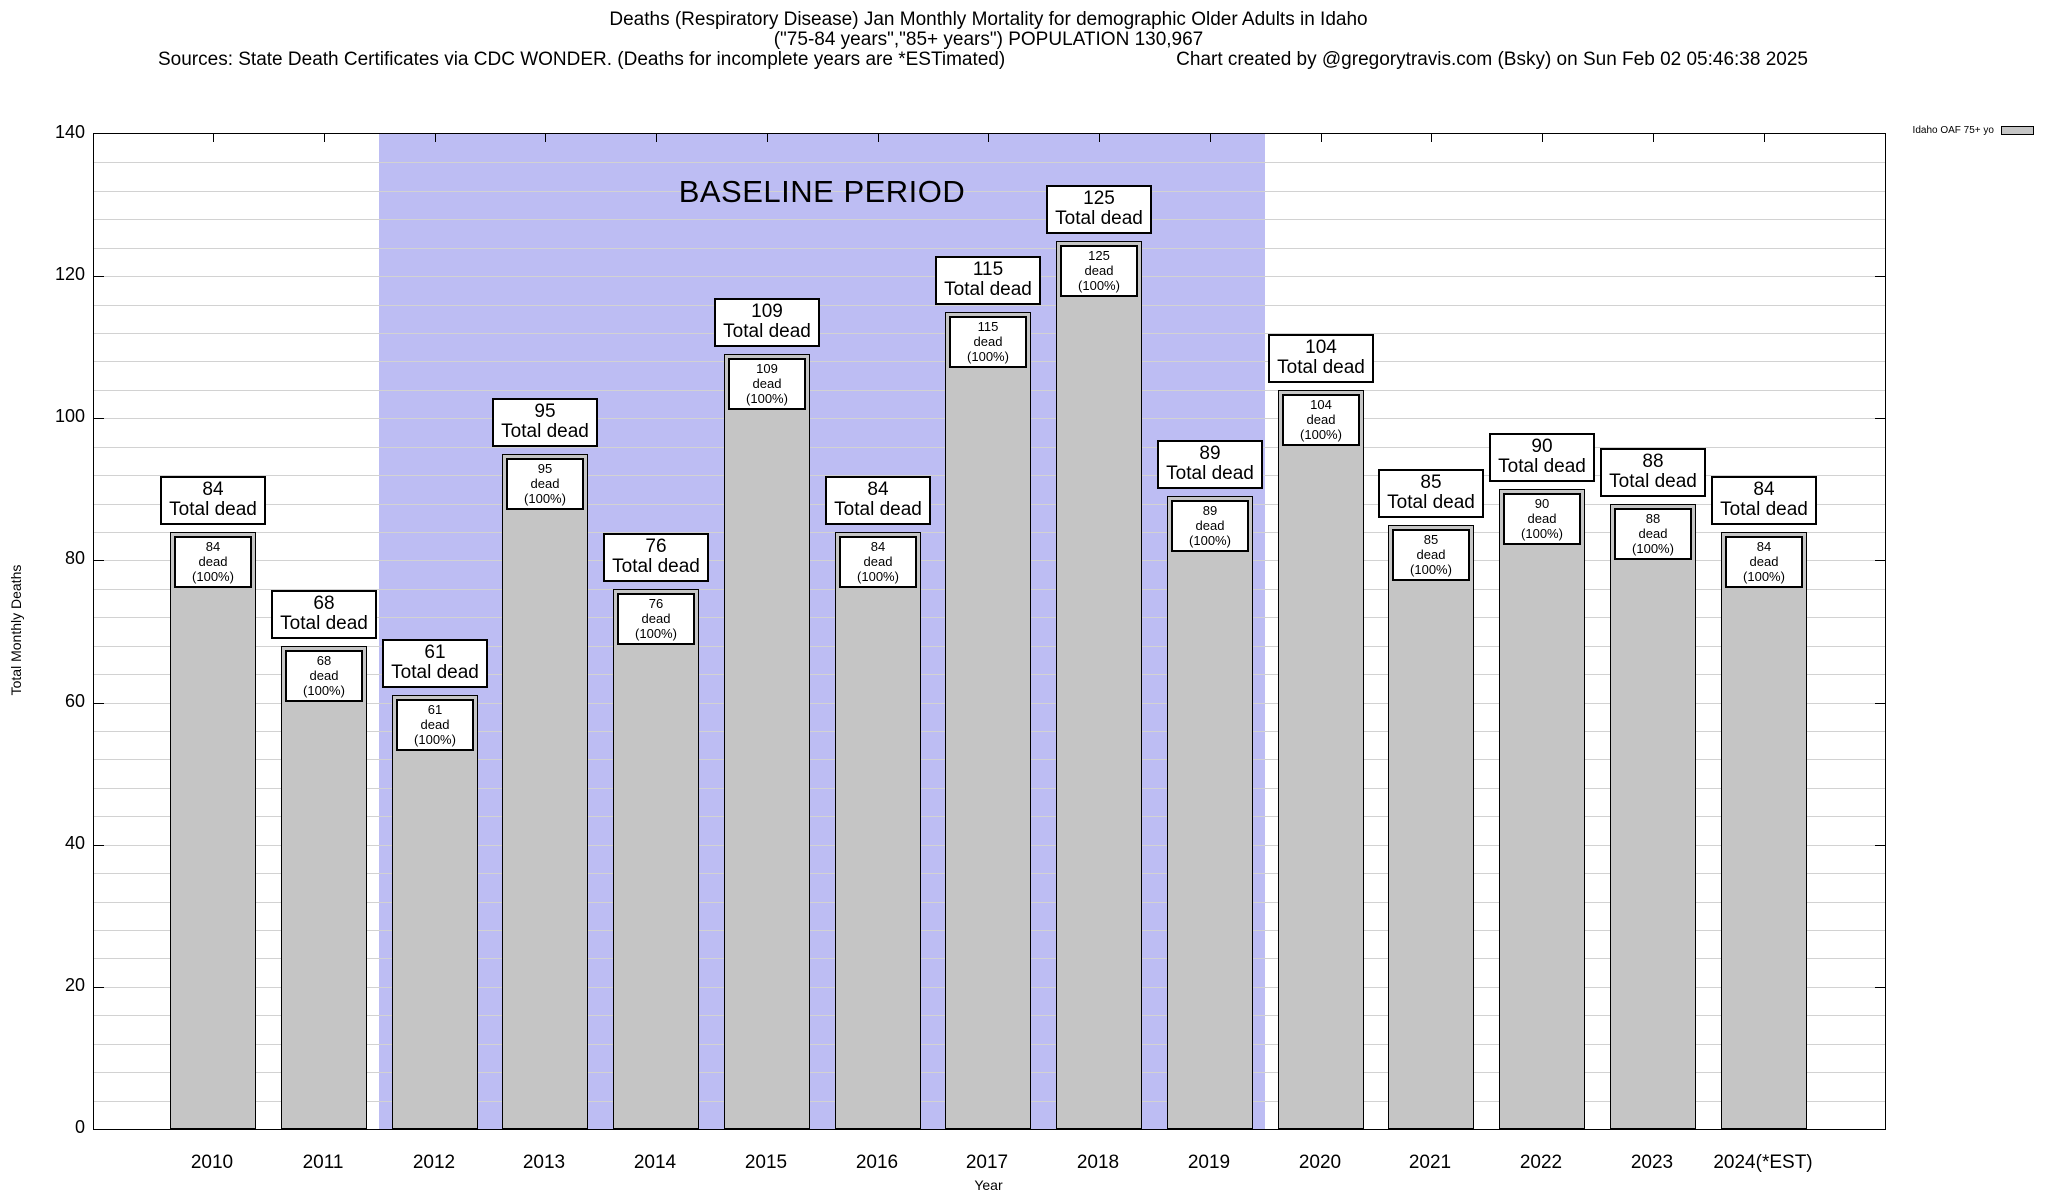 The width and height of the screenshot is (2048, 1200). Describe the element at coordinates (545, 791) in the screenshot. I see `bar-2013` at that location.